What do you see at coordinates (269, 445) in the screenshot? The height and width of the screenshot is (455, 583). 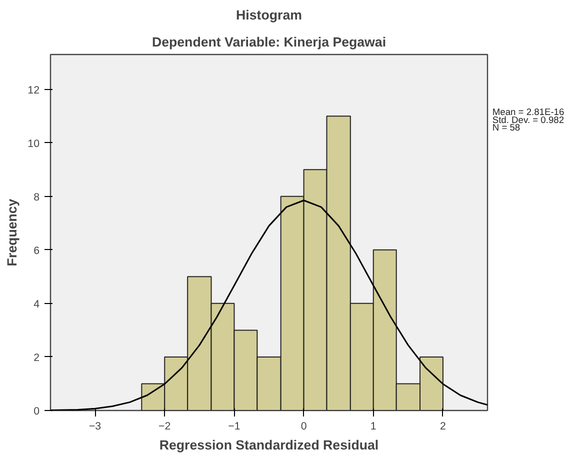 I see `x-axis-title: Regression Standardized Residual` at bounding box center [269, 445].